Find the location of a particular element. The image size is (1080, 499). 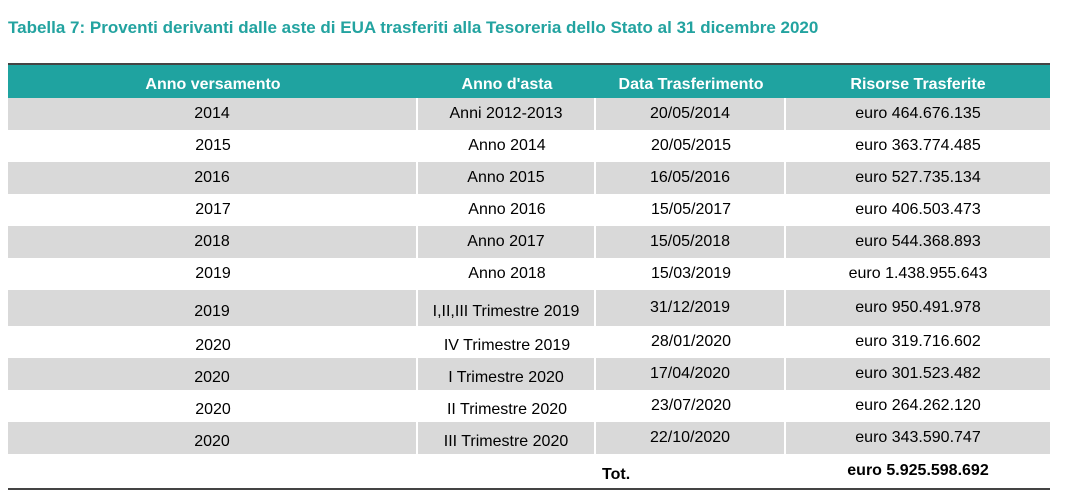

header-anno-versamento: Anno versamento is located at coordinates (213, 84).